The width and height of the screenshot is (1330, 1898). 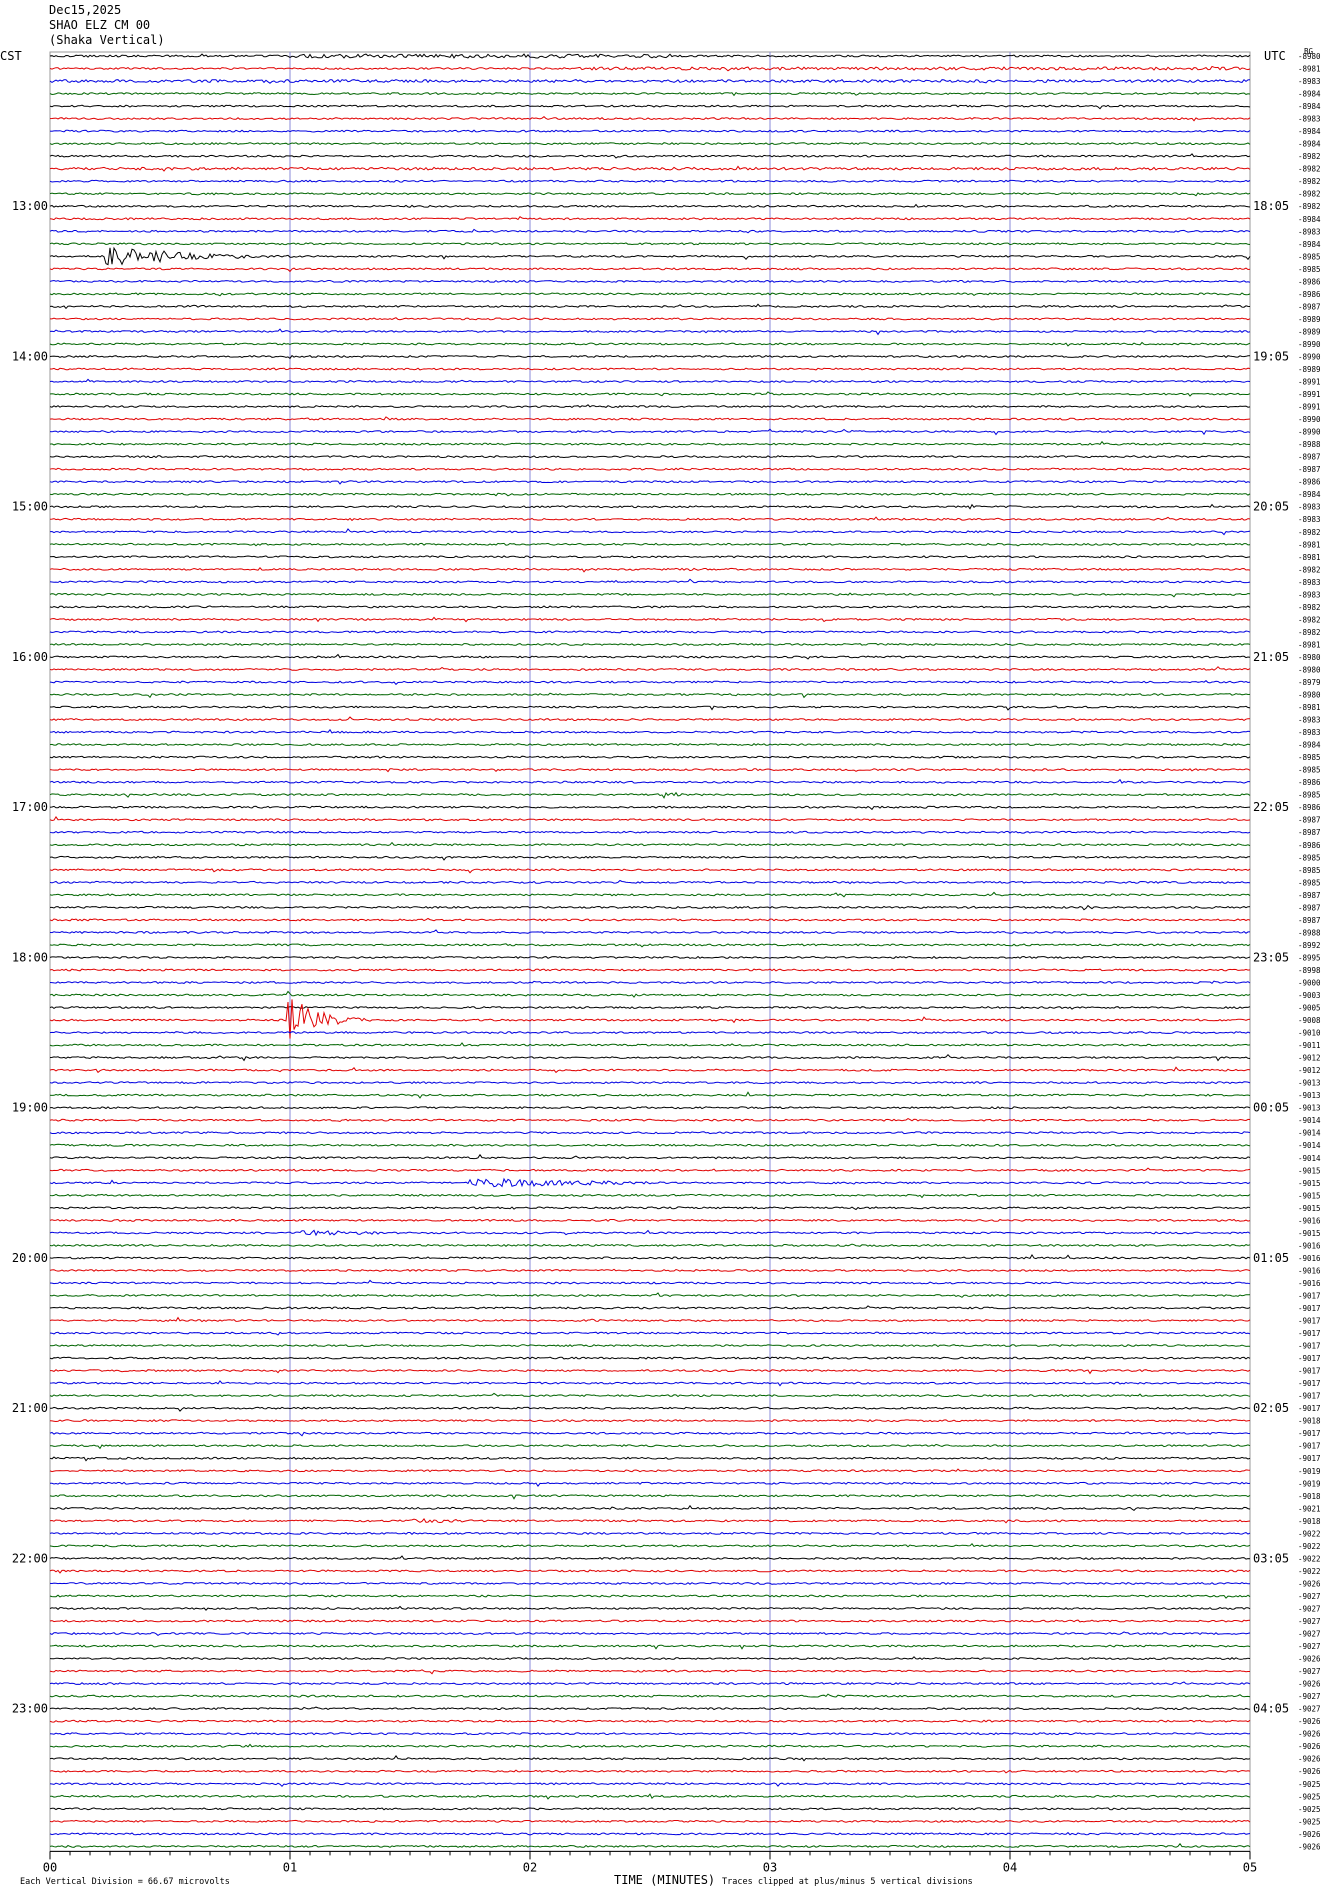 What do you see at coordinates (1250, 1867) in the screenshot?
I see `x-tick-label: 05` at bounding box center [1250, 1867].